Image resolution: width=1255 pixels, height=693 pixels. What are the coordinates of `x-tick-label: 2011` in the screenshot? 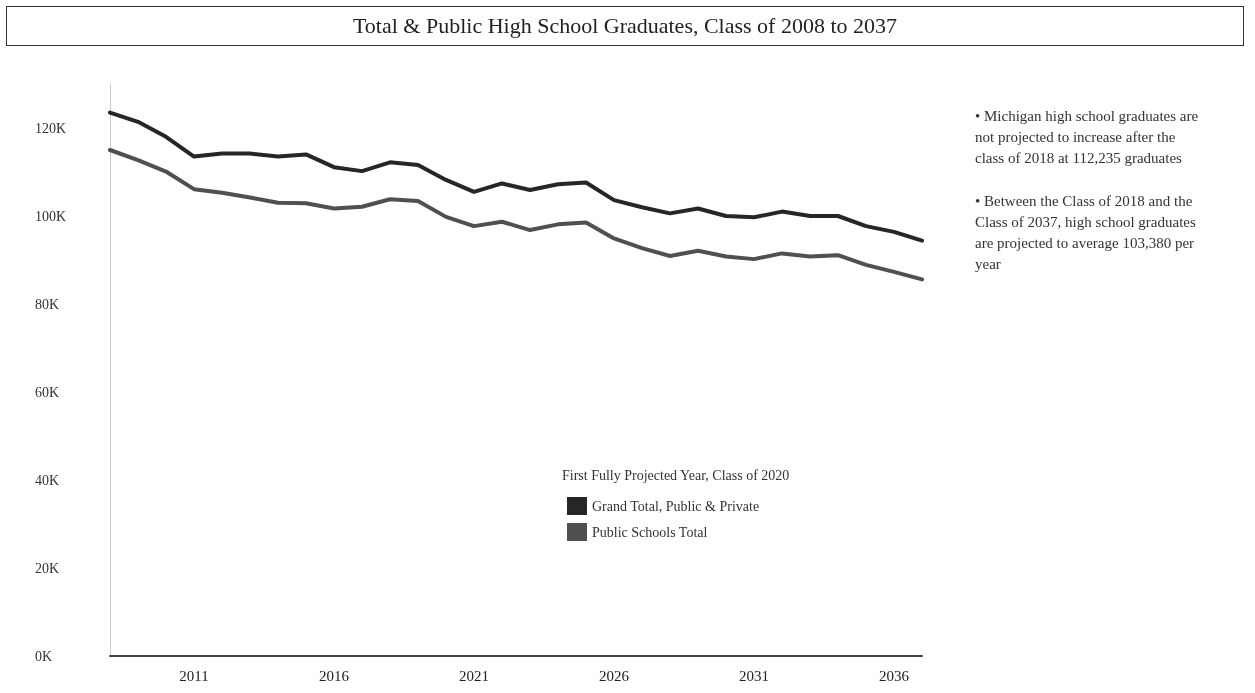 It's located at (194, 675).